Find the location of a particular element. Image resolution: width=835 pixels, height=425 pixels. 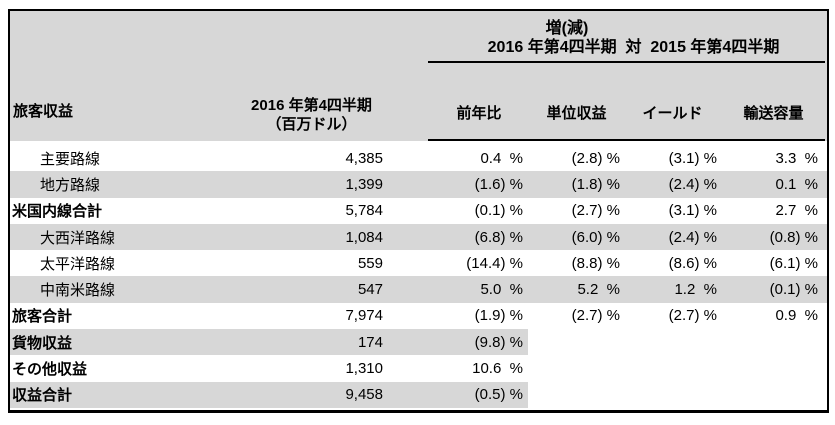

column-gap is located at coordinates (412, 102).